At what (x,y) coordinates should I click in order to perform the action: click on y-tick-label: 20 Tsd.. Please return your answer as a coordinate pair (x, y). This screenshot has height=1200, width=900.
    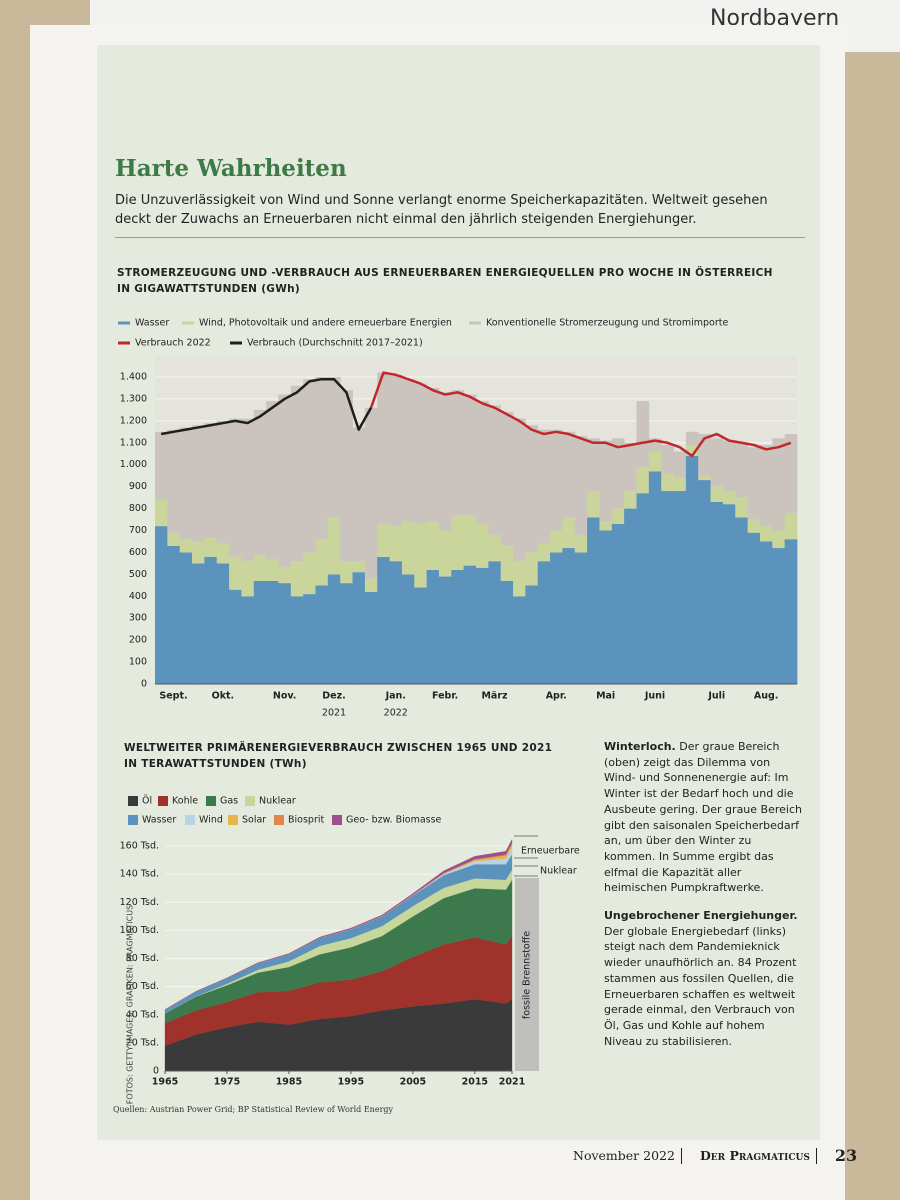
    Looking at the image, I should click on (142, 1042).